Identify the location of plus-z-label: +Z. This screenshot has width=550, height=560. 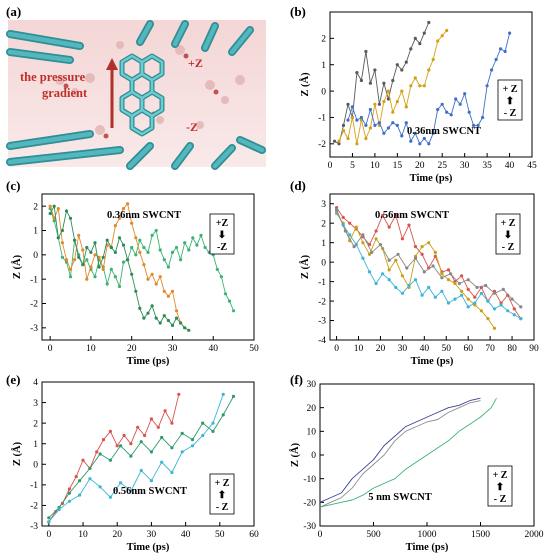
(195, 63).